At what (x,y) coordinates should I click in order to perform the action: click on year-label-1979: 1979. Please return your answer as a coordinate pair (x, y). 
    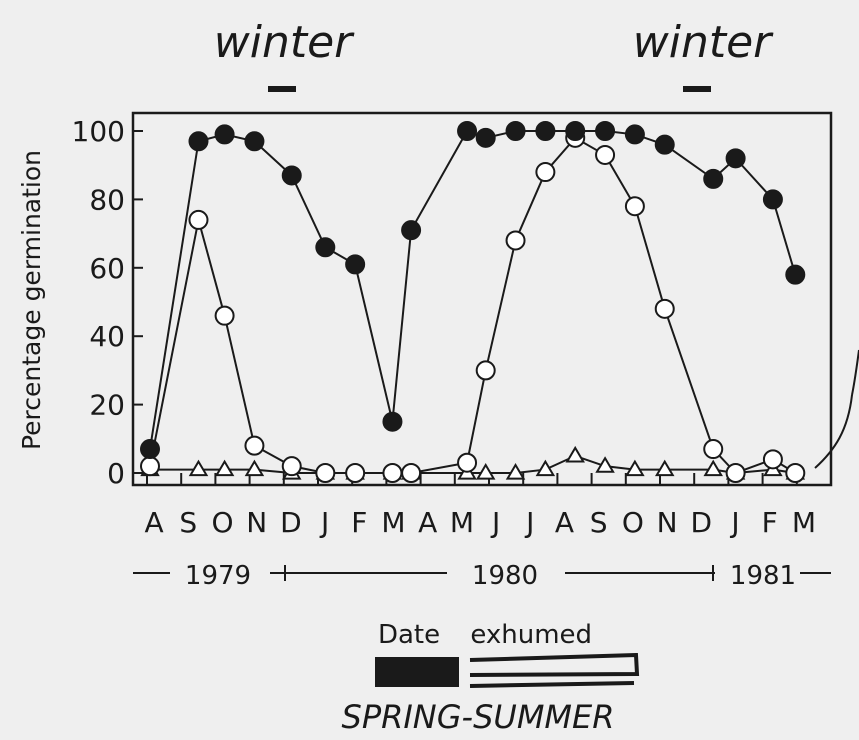
    Looking at the image, I should click on (218, 576).